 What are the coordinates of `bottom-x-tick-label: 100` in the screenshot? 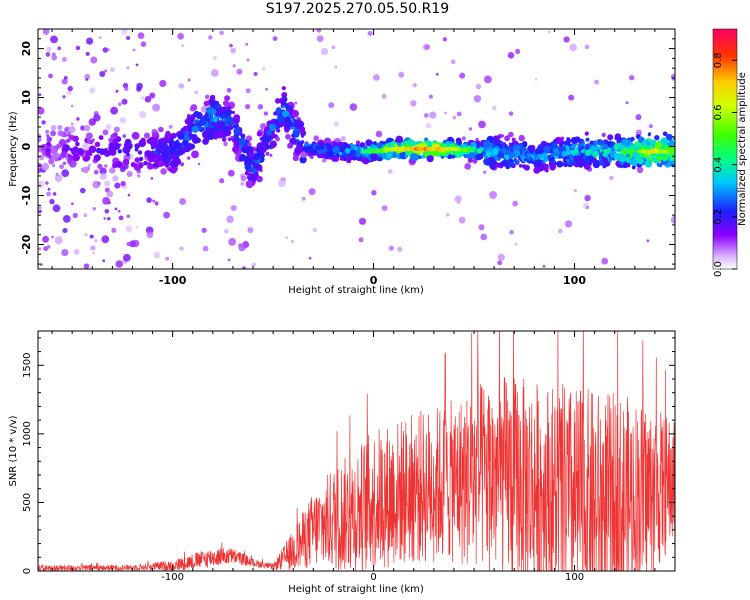 It's located at (574, 577).